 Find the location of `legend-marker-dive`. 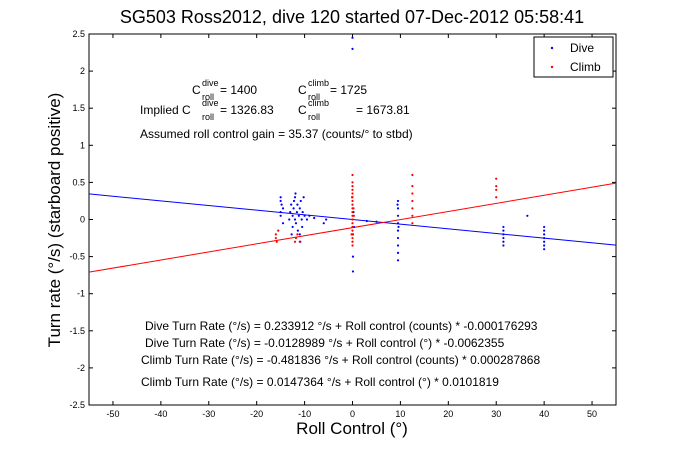

legend-marker-dive is located at coordinates (552, 48).